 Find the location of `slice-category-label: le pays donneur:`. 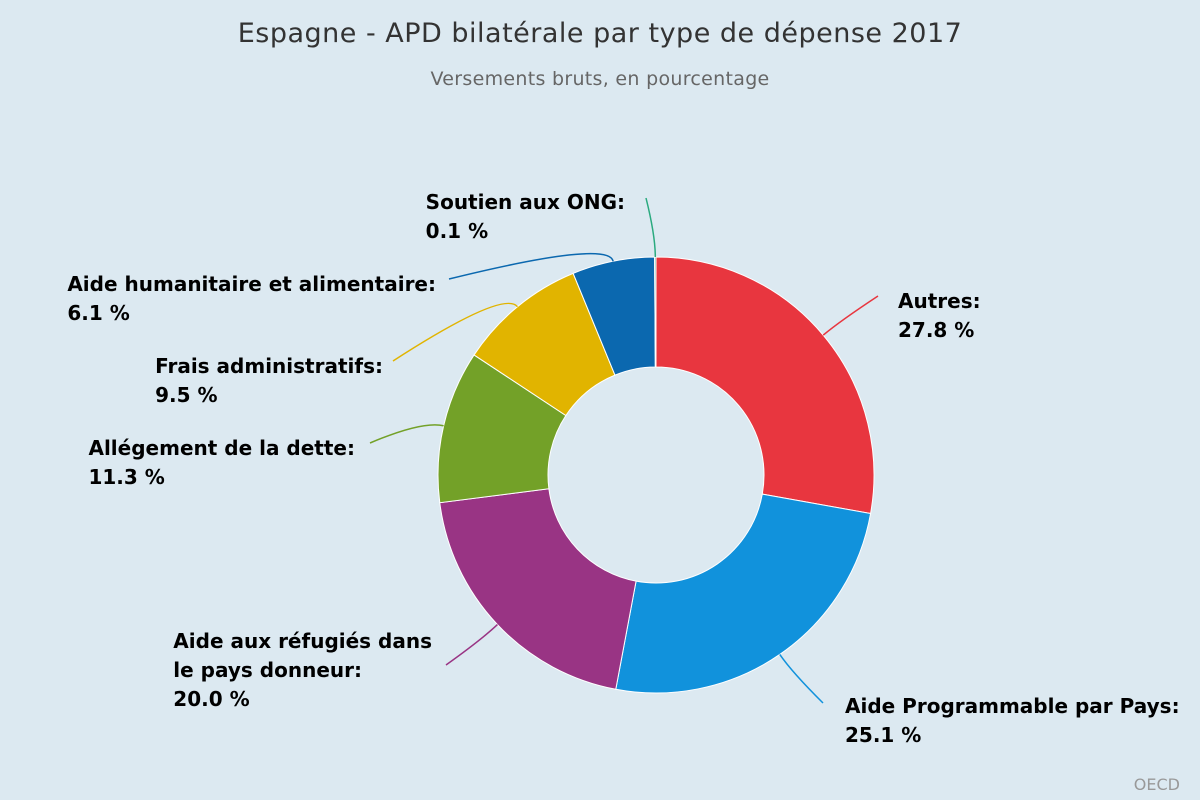

slice-category-label: le pays donneur: is located at coordinates (267, 670).